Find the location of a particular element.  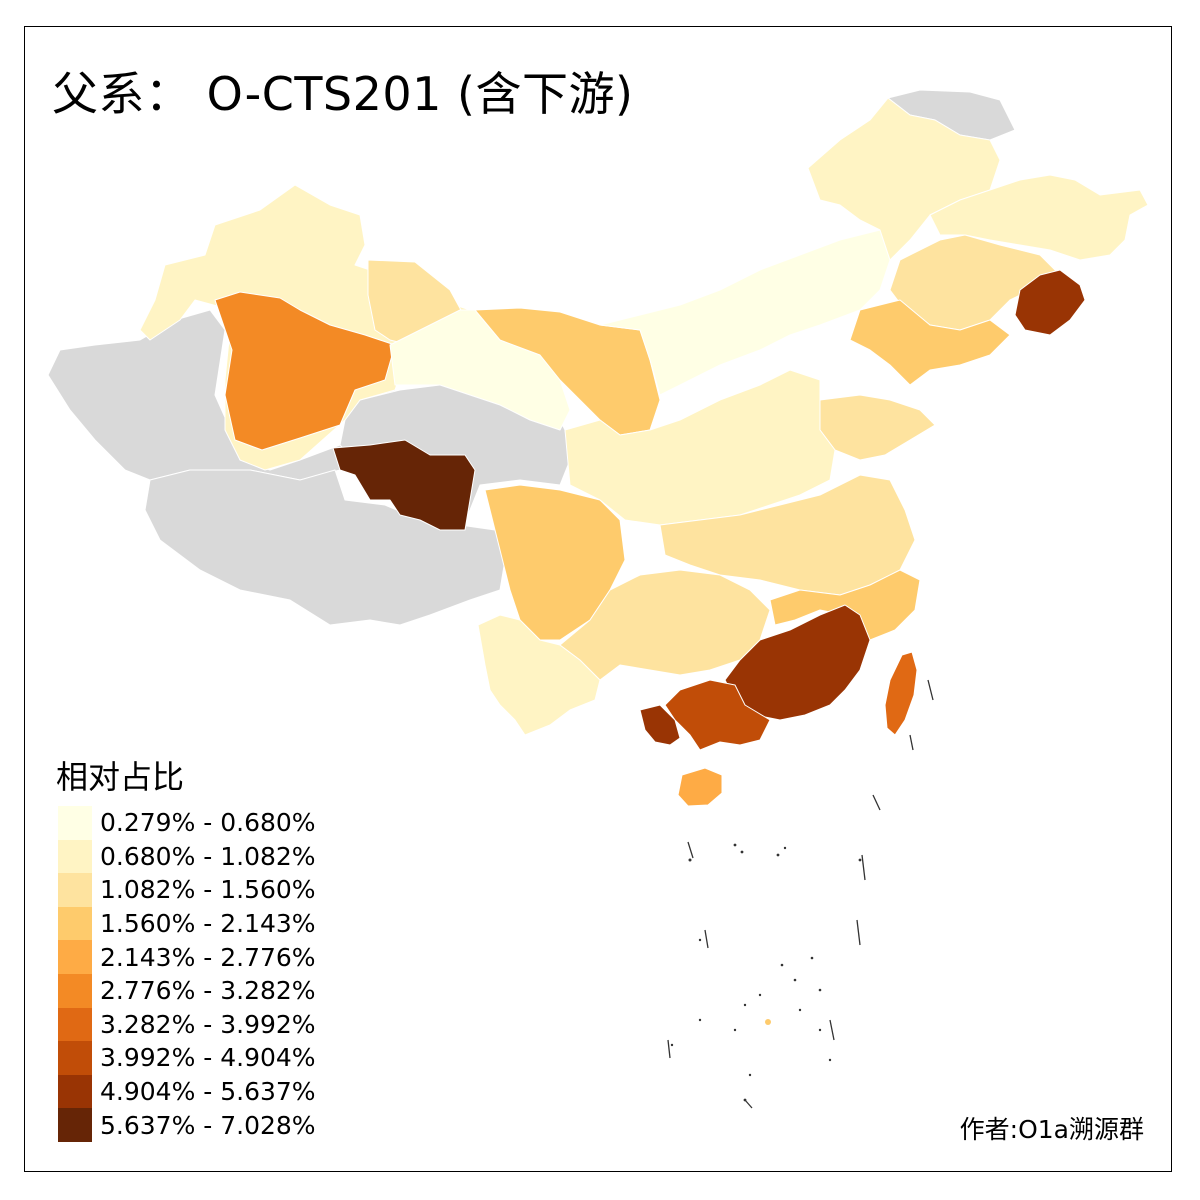

legend-row: 3.282% - 3.992% is located at coordinates (187, 1024).